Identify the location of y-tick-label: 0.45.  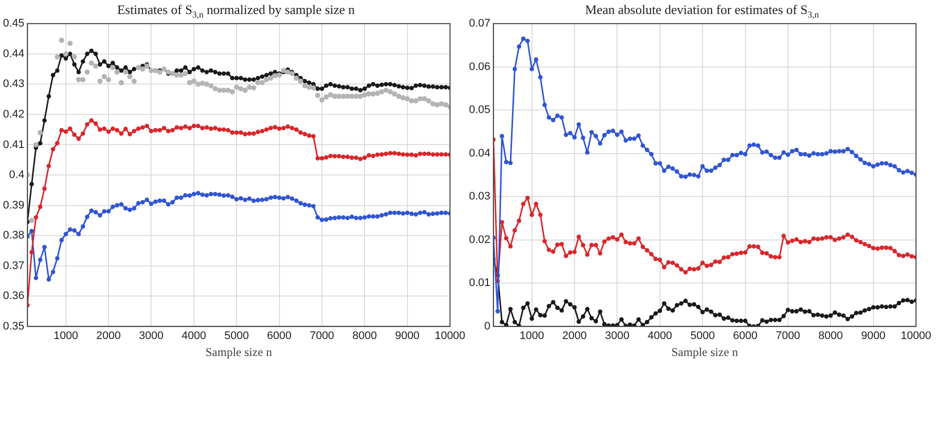
(13, 24).